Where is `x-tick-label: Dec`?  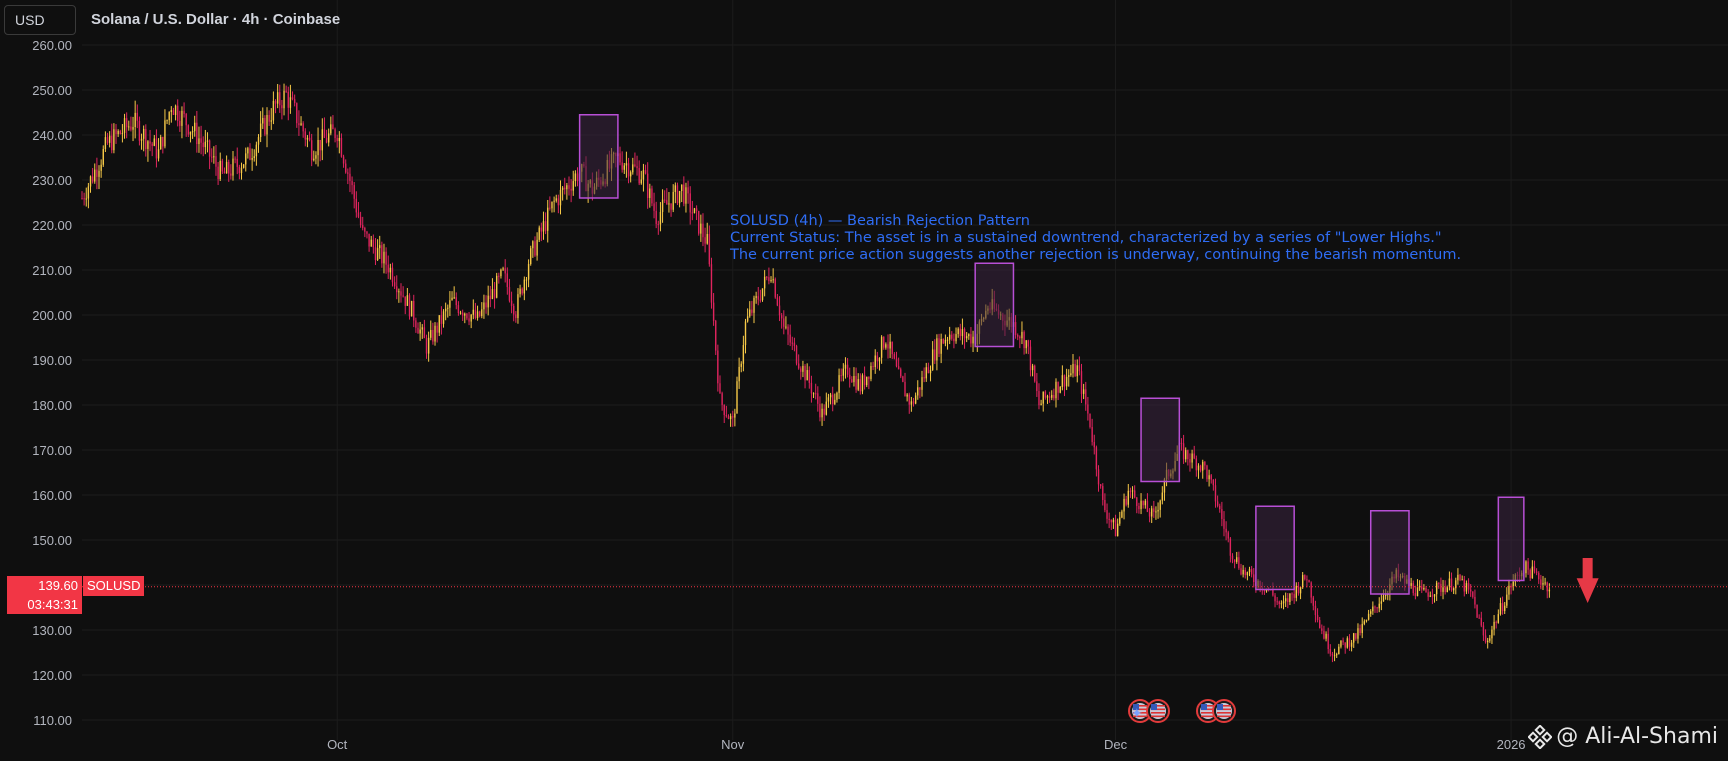
x-tick-label: Dec is located at coordinates (1116, 744).